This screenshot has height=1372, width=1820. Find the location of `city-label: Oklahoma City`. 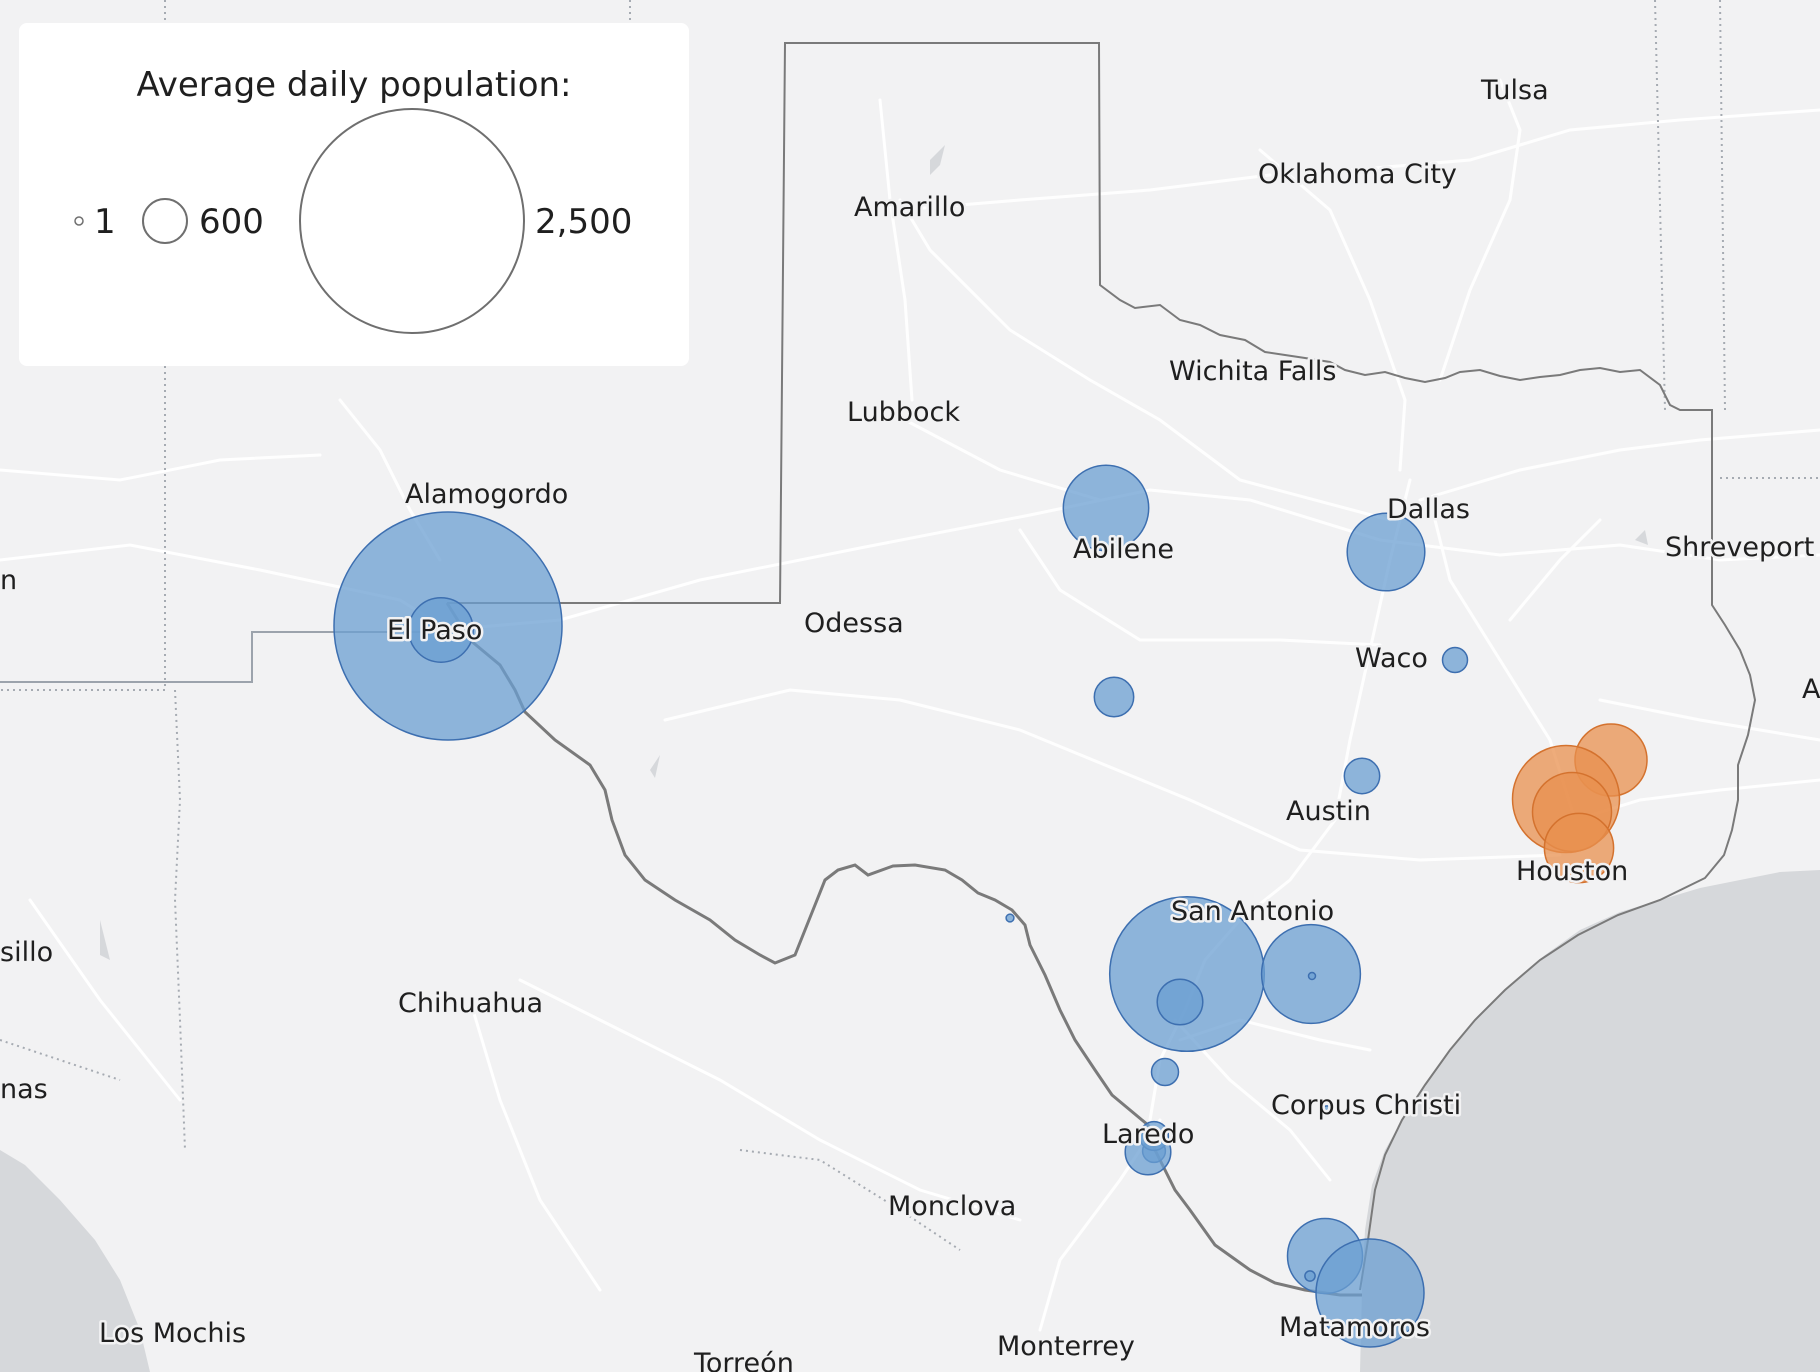

city-label: Oklahoma City is located at coordinates (1357, 174).